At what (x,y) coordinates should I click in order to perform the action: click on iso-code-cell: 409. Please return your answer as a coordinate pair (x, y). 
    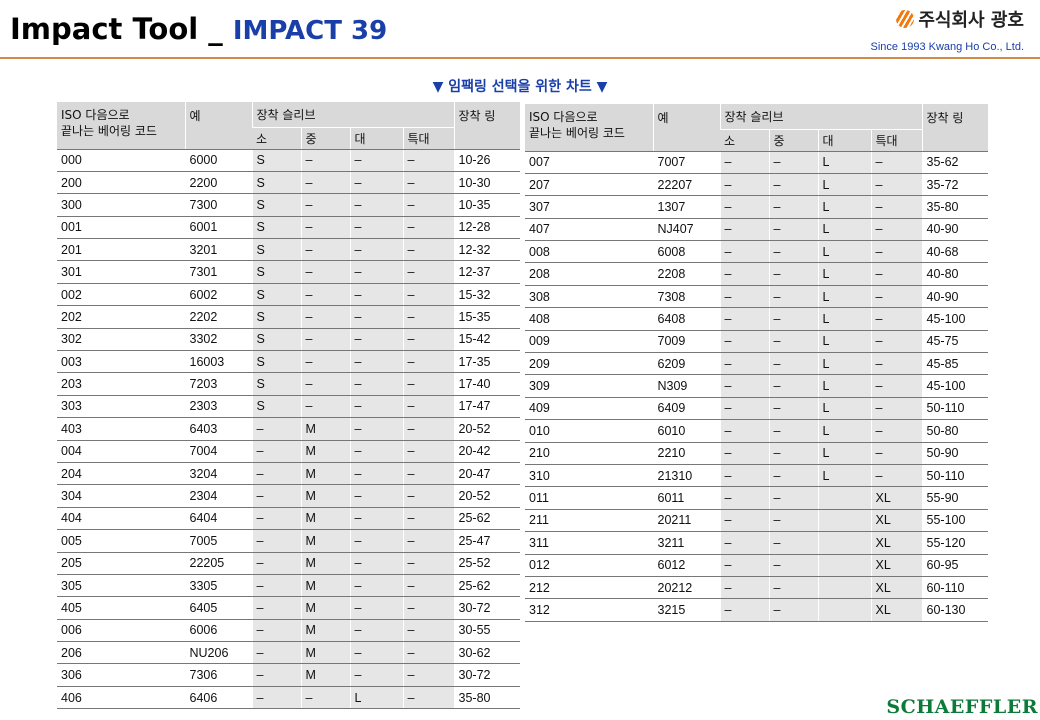
    Looking at the image, I should click on (589, 409).